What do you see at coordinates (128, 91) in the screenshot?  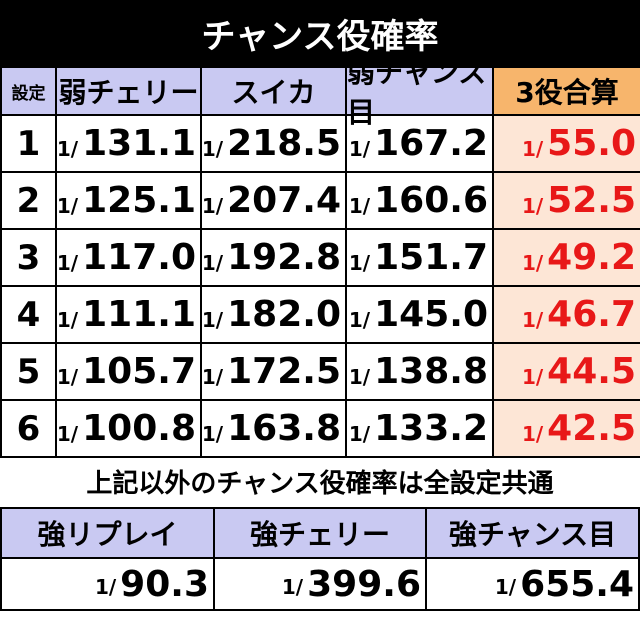 I see `column-header: 弱チェリー` at bounding box center [128, 91].